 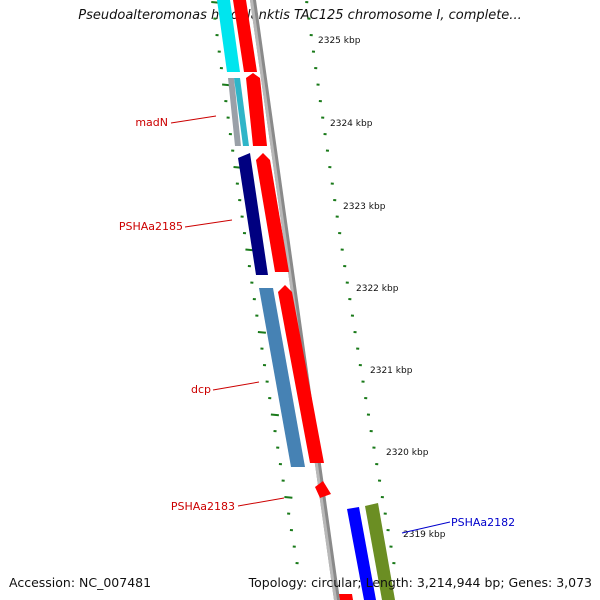 What do you see at coordinates (201, 389) in the screenshot?
I see `gene-label-dcp: dcp` at bounding box center [201, 389].